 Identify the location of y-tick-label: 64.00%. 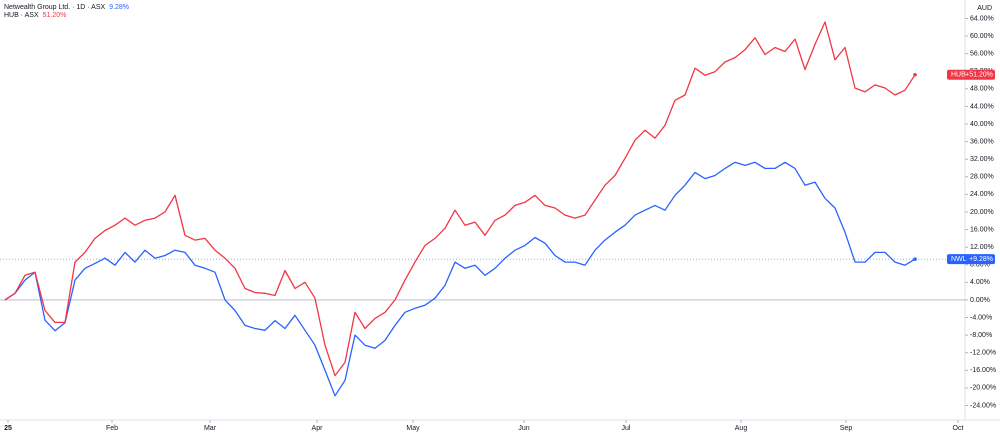
(982, 18).